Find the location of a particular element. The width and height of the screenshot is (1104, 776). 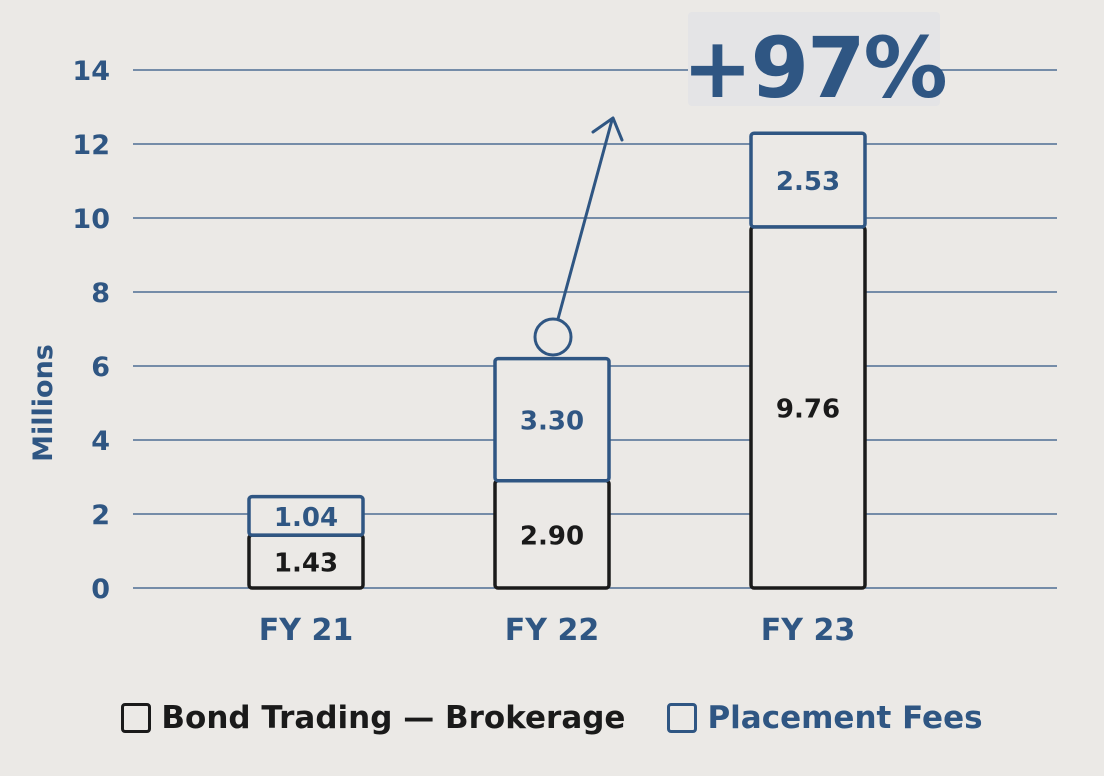

y-tick-14: 14 is located at coordinates (91, 71).